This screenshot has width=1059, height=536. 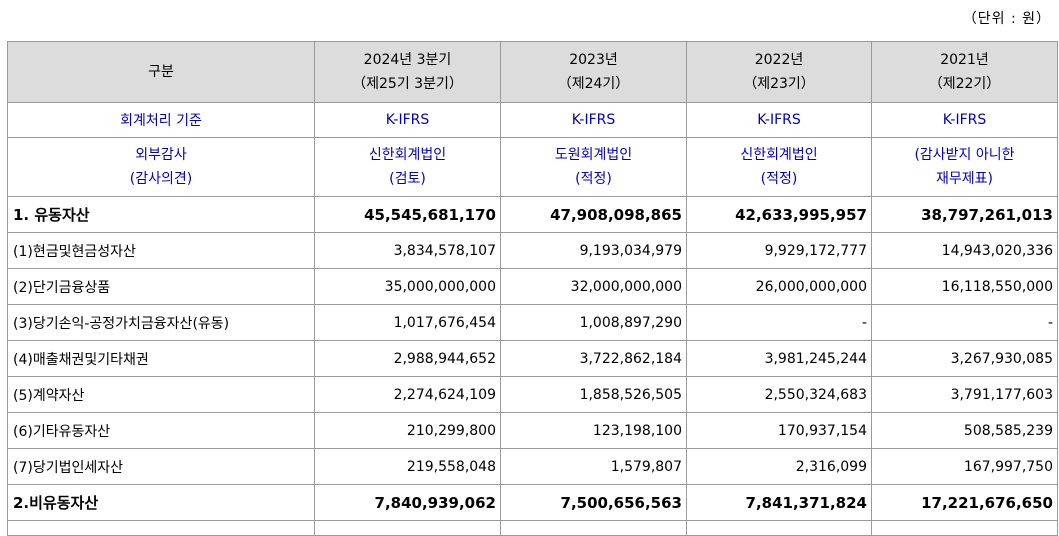 I want to click on row-label: (3)당기손익-공정가치금융자산(유동), so click(x=161, y=322).